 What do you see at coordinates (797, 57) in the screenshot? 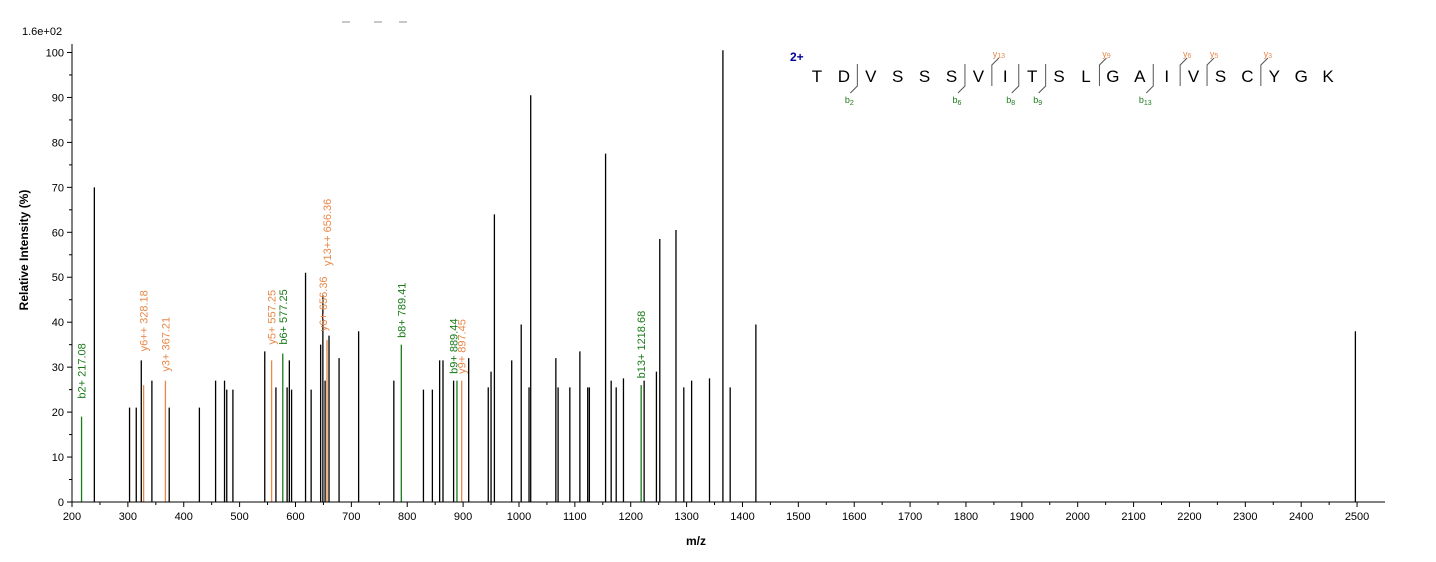
I see `charge-state-label: 2+` at bounding box center [797, 57].